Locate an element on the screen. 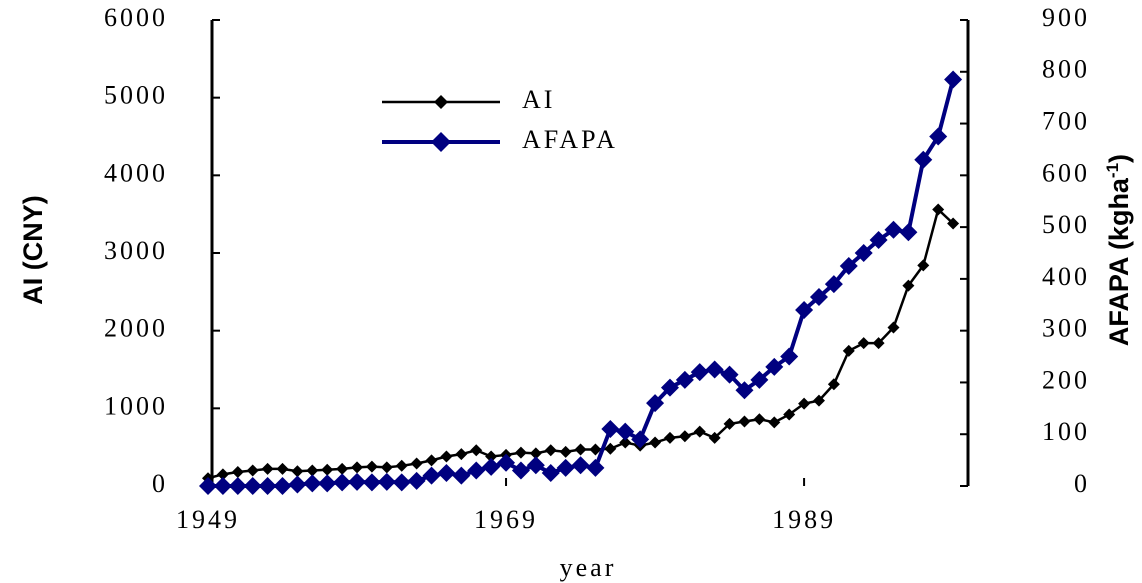 This screenshot has width=1142, height=583. y2-tick-label: 200 is located at coordinates (1066, 379).